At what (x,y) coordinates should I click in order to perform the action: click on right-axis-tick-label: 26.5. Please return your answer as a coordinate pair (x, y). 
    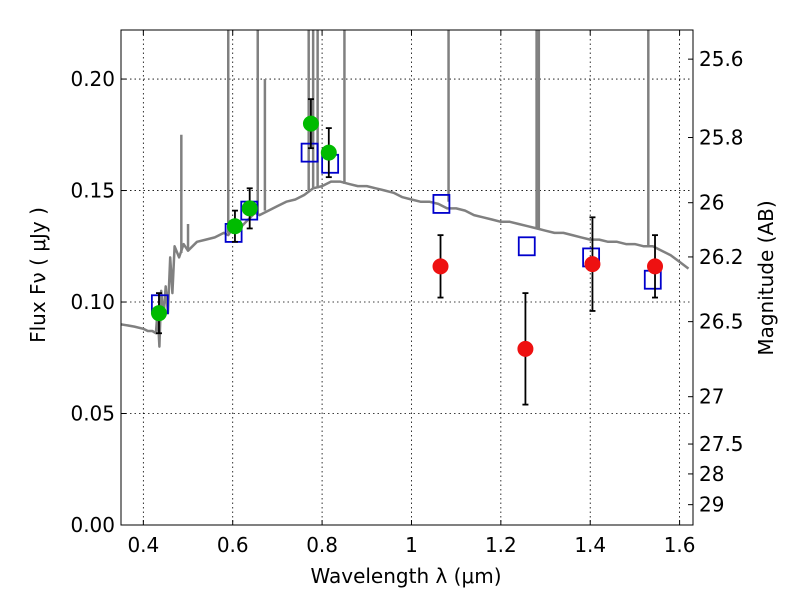
    Looking at the image, I should click on (721, 322).